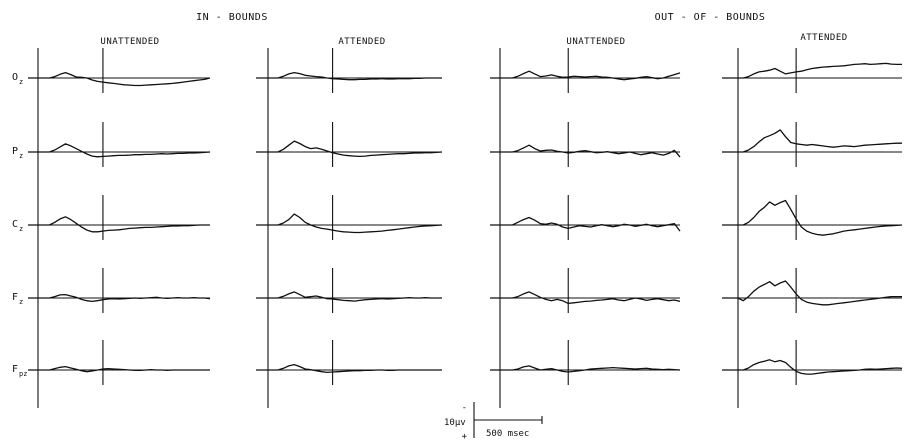 This screenshot has height=442, width=904. Describe the element at coordinates (349, 149) in the screenshot. I see `waveform-pz-in-bounds-attended` at that location.